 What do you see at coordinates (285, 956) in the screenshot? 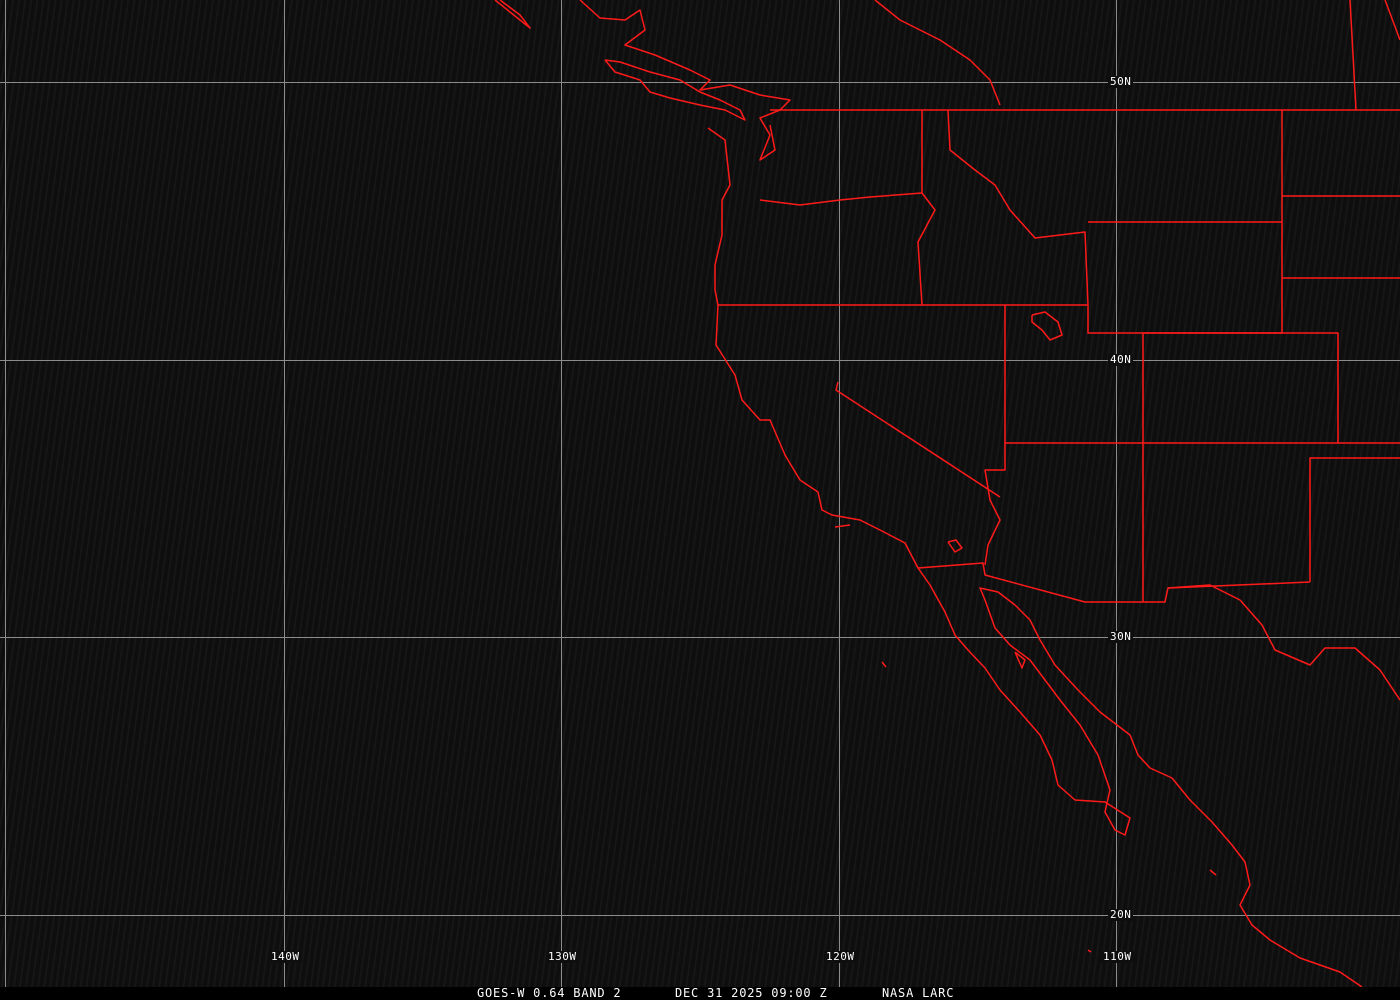
I see `lon-label-140w: 140W` at bounding box center [285, 956].